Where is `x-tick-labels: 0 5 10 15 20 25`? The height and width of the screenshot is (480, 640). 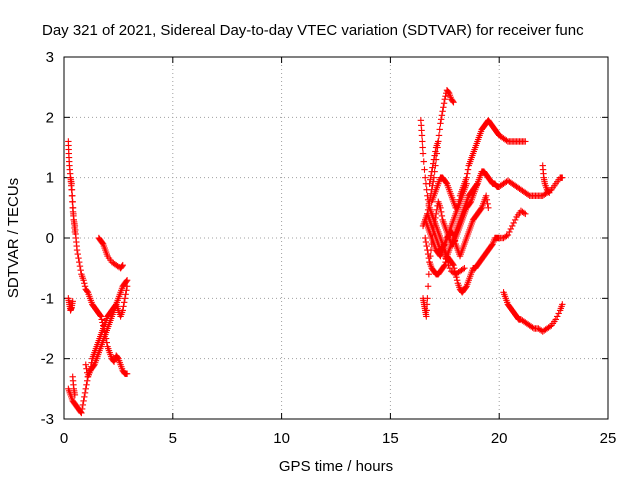 x-tick-labels: 0 5 10 15 20 25 is located at coordinates (338, 438).